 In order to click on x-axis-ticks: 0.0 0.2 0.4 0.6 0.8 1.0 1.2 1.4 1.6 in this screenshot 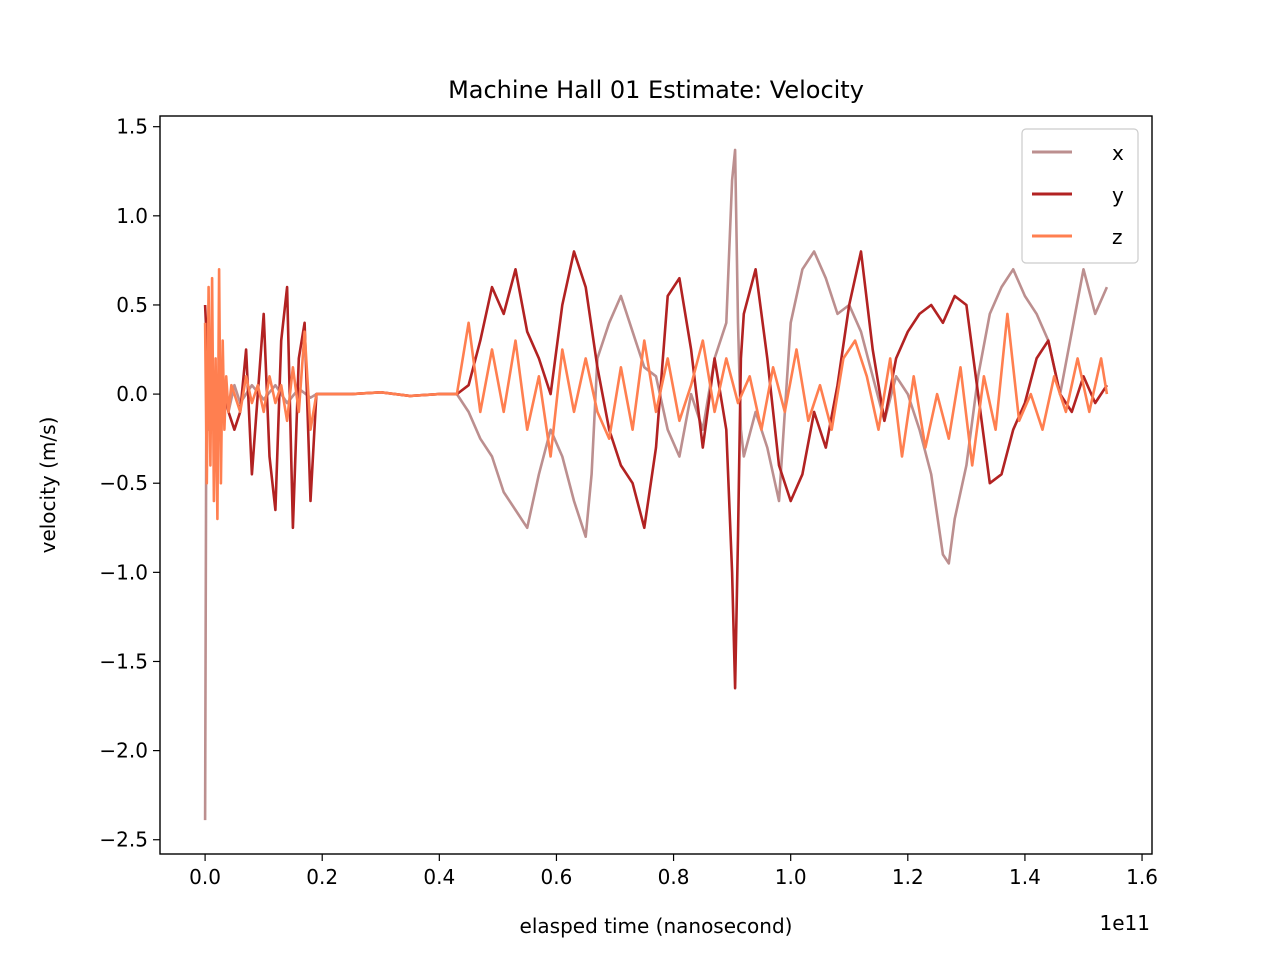, I will do `click(673, 871)`.